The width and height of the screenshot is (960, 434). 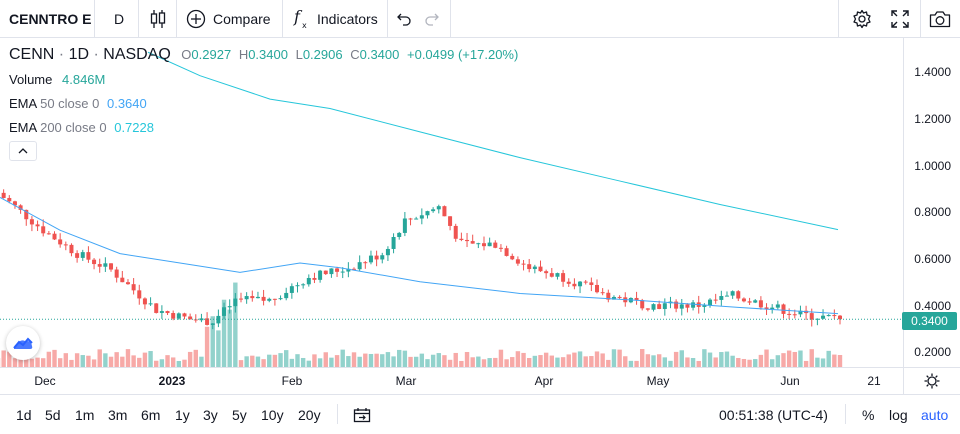 I want to click on undo-button, so click(x=404, y=19).